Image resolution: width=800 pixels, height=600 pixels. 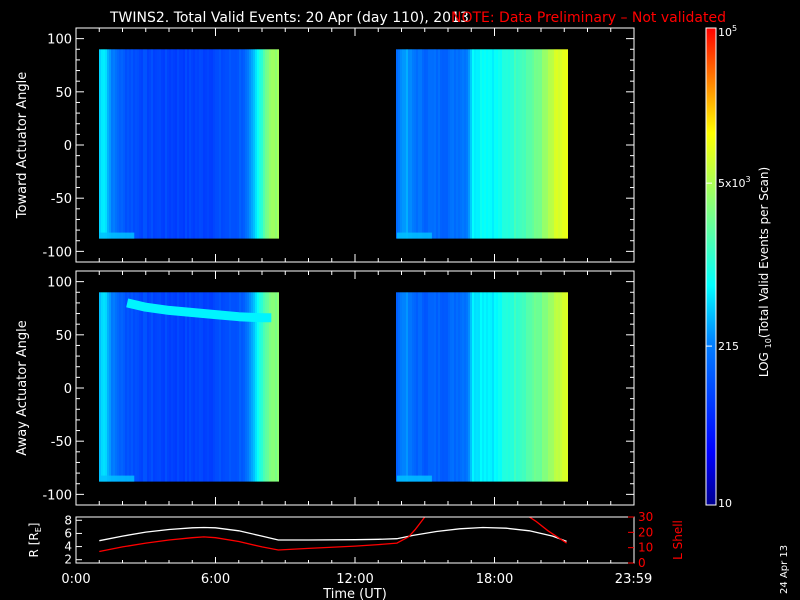 What do you see at coordinates (34, 525) in the screenshot?
I see `y-axis-label-part: ]` at bounding box center [34, 525].